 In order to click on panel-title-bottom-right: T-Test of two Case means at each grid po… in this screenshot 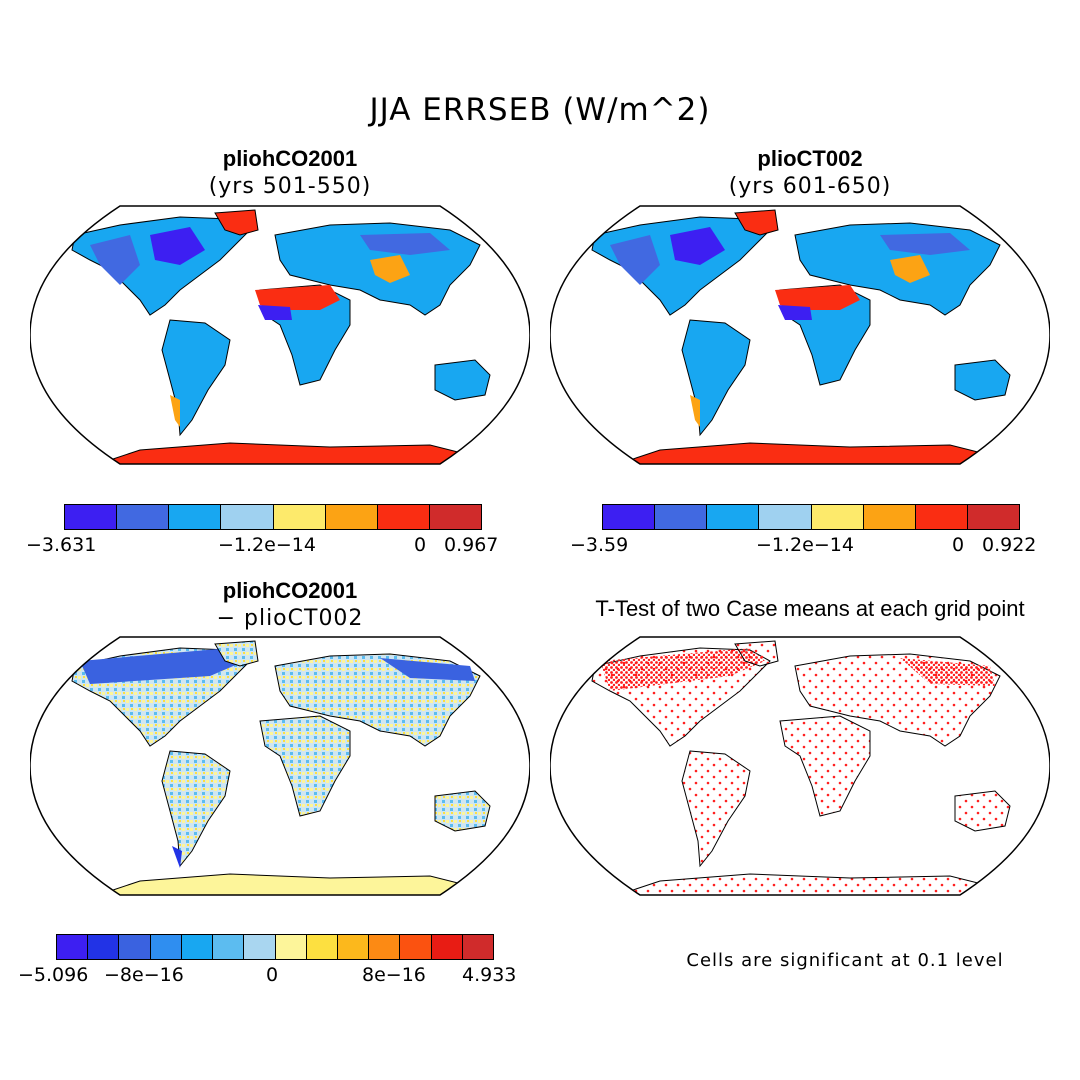, I will do `click(810, 608)`.